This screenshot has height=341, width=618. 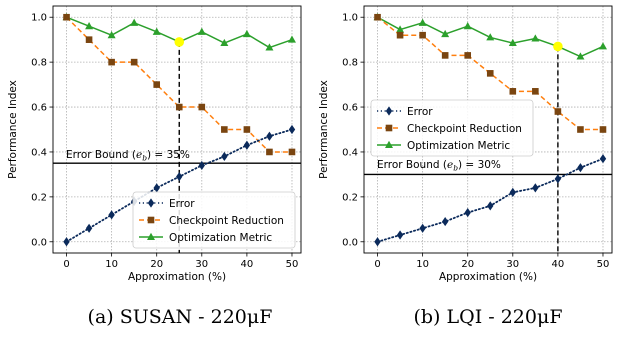 I want to click on legend-label: Checkpoint Reduction, so click(x=464, y=129).